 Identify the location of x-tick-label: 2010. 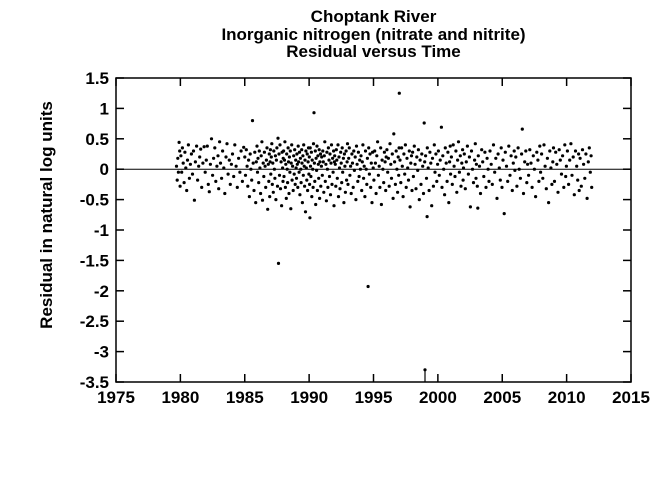
(567, 397).